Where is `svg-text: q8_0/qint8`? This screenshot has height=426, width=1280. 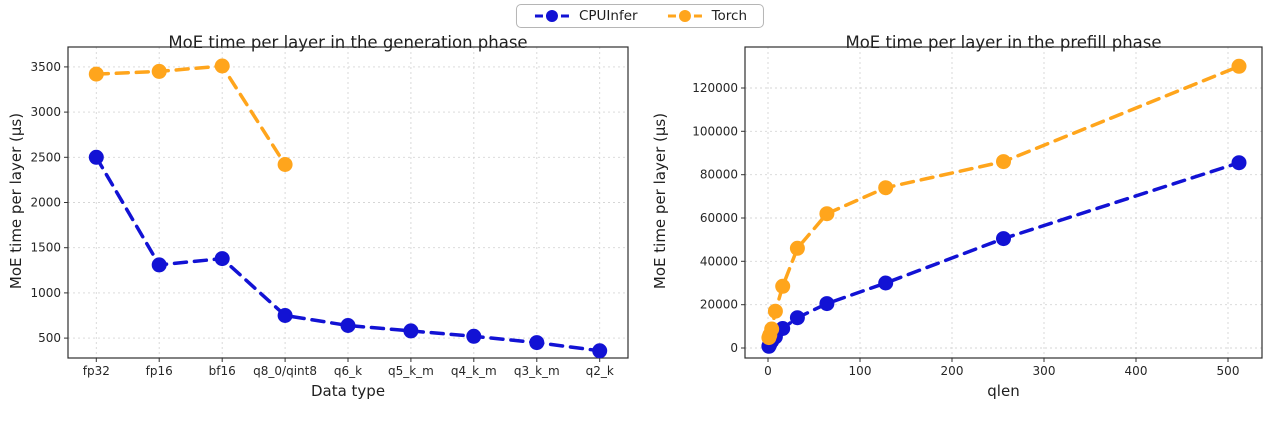
svg-text: q8_0/qint8 is located at coordinates (285, 371).